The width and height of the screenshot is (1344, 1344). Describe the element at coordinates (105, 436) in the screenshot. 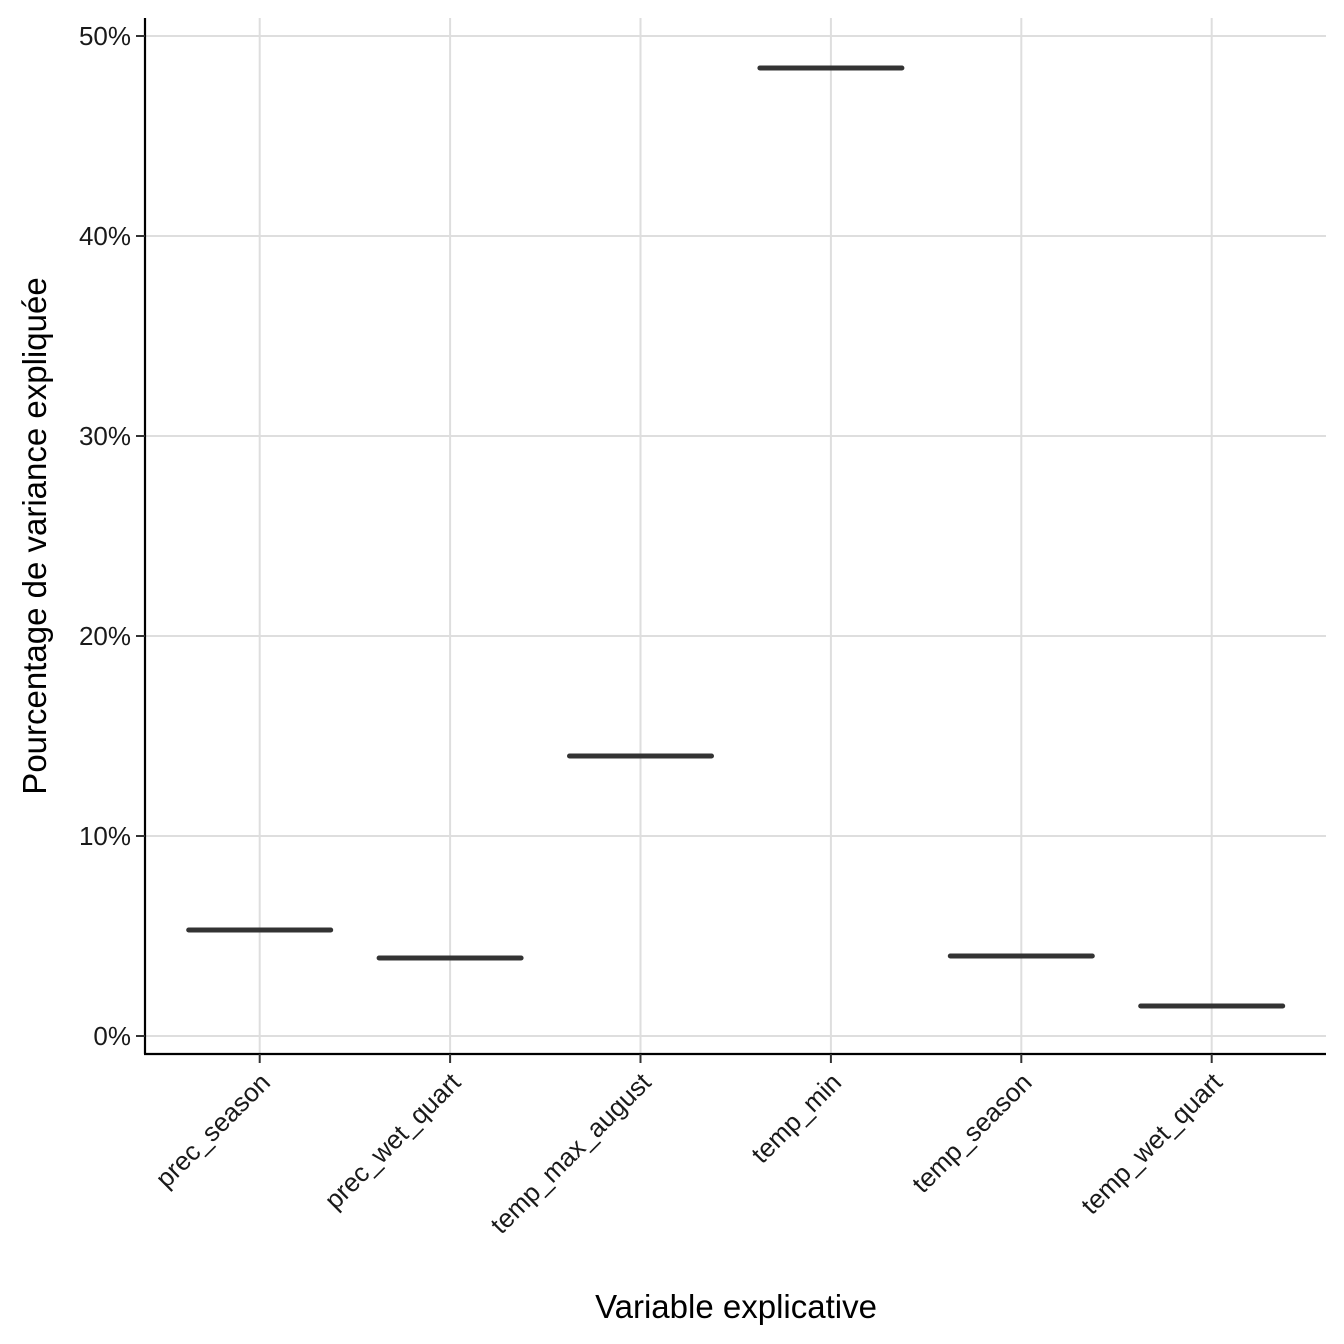

I see `y-tick-label: 30%` at that location.